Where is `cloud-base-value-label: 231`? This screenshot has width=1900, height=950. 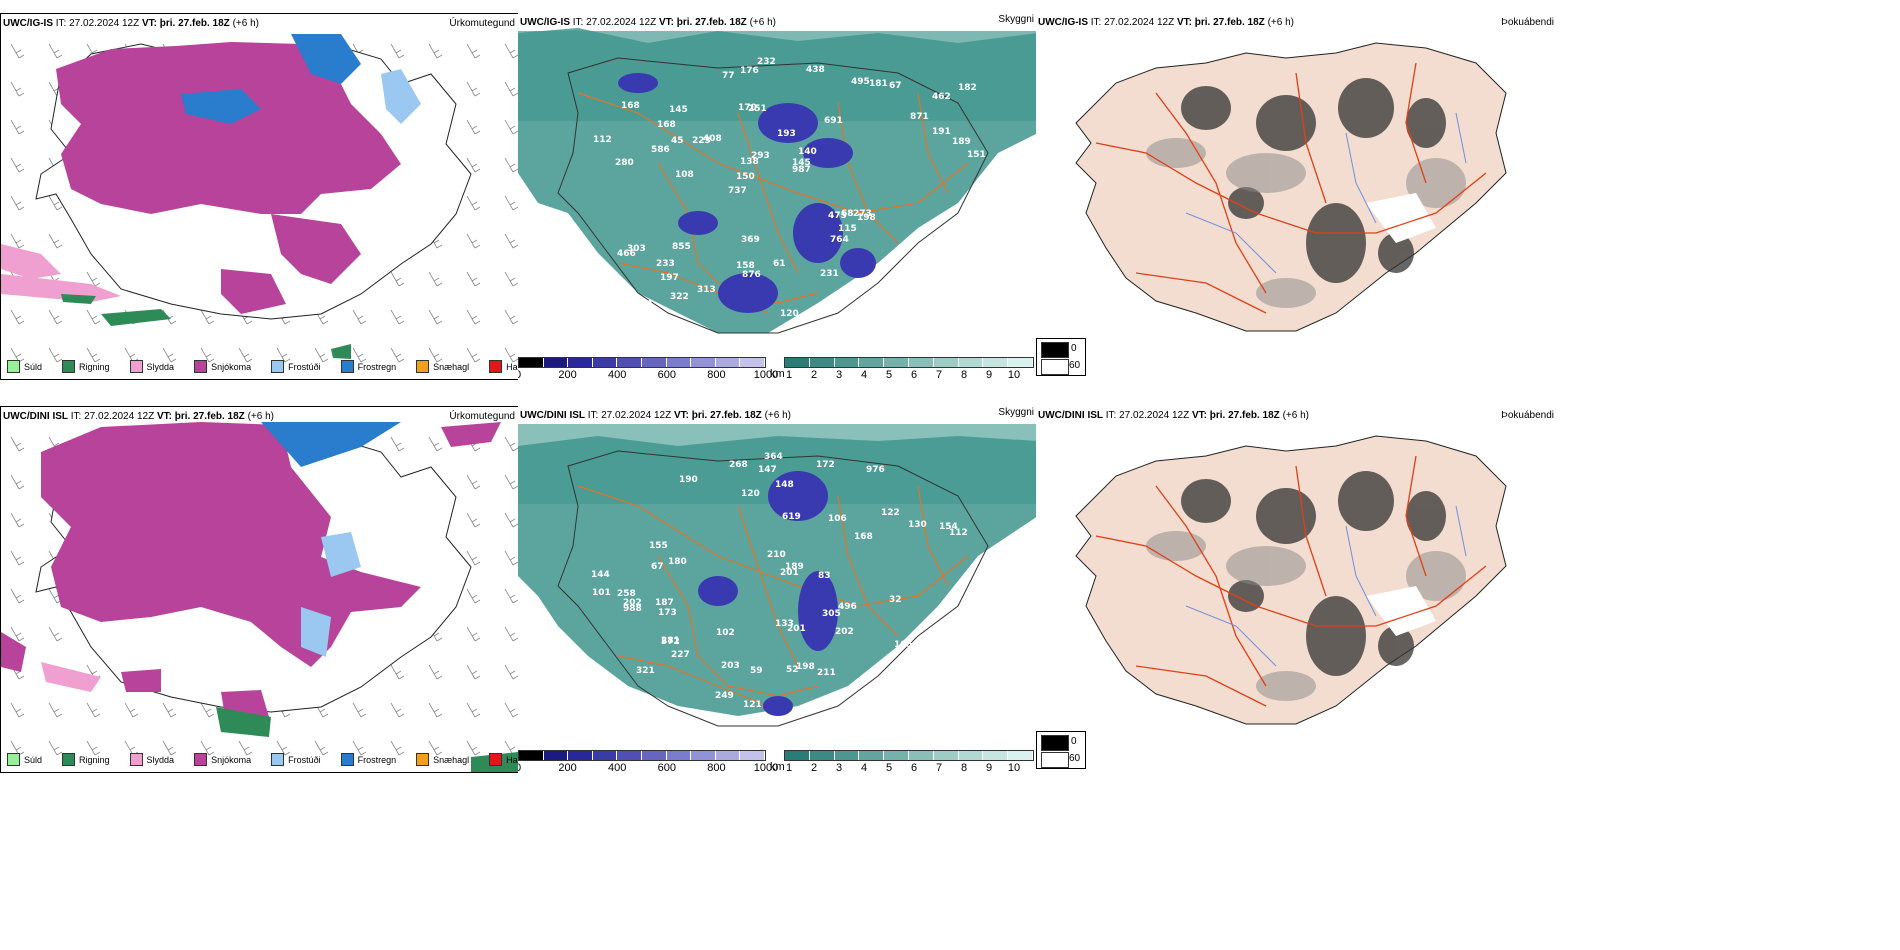
cloud-base-value-label: 231 is located at coordinates (829, 274).